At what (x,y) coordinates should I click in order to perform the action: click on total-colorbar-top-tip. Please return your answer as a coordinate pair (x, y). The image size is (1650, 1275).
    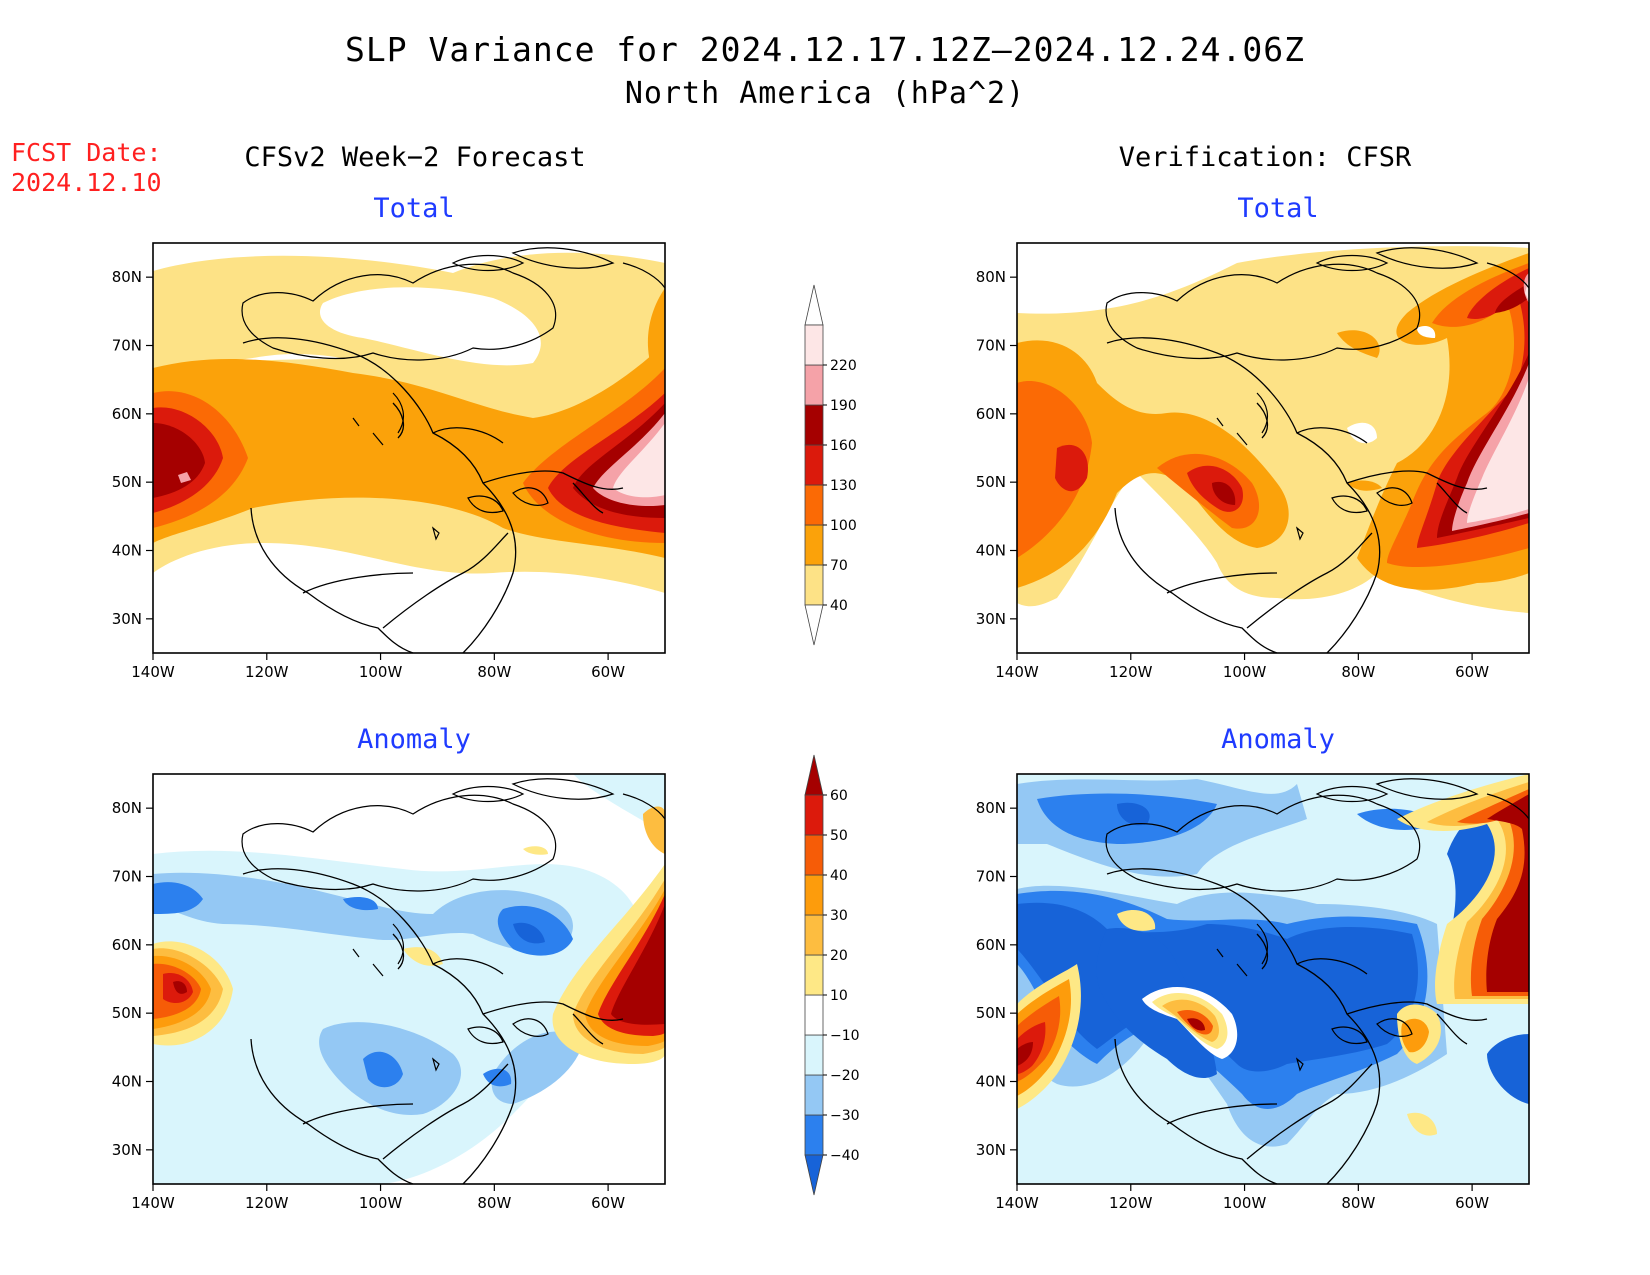
    Looking at the image, I should click on (814, 305).